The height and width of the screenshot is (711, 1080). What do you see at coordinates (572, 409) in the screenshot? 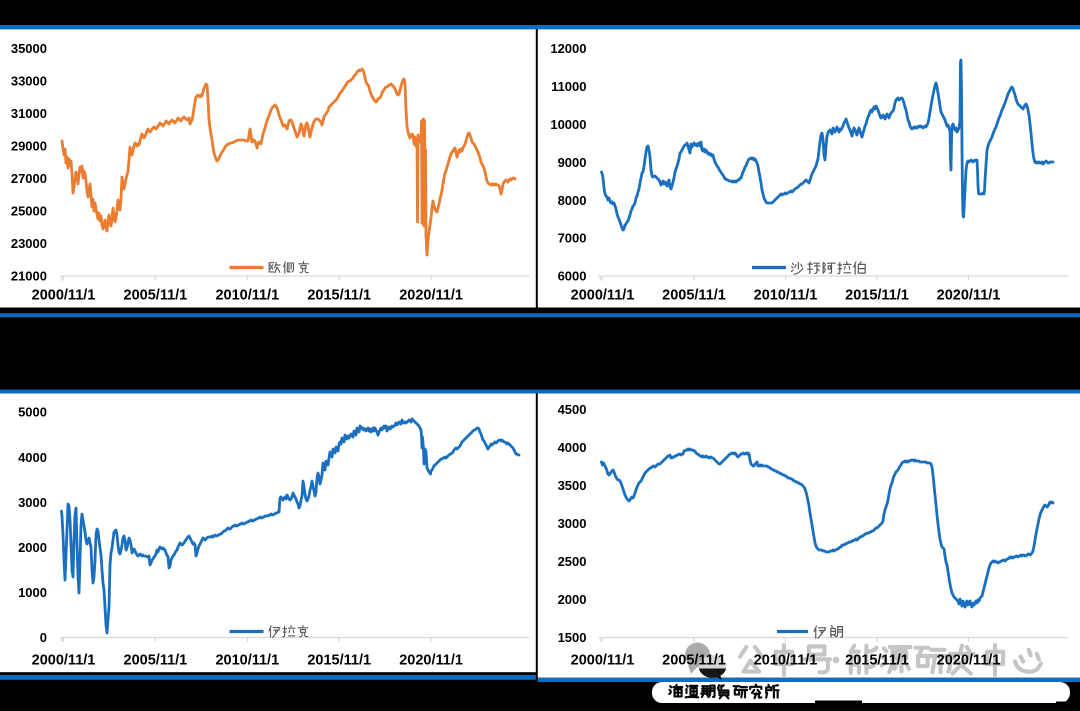
I see `svg-text: 4500` at bounding box center [572, 409].